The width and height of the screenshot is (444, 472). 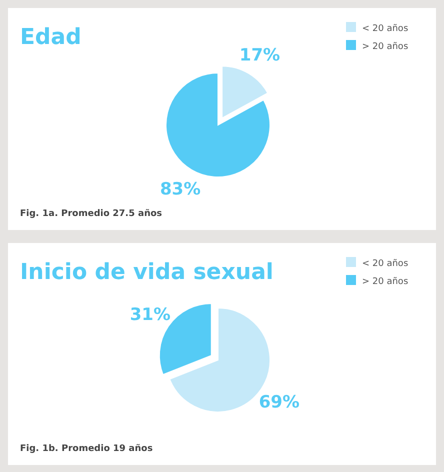 I want to click on data-label: 17%, so click(x=259, y=55).